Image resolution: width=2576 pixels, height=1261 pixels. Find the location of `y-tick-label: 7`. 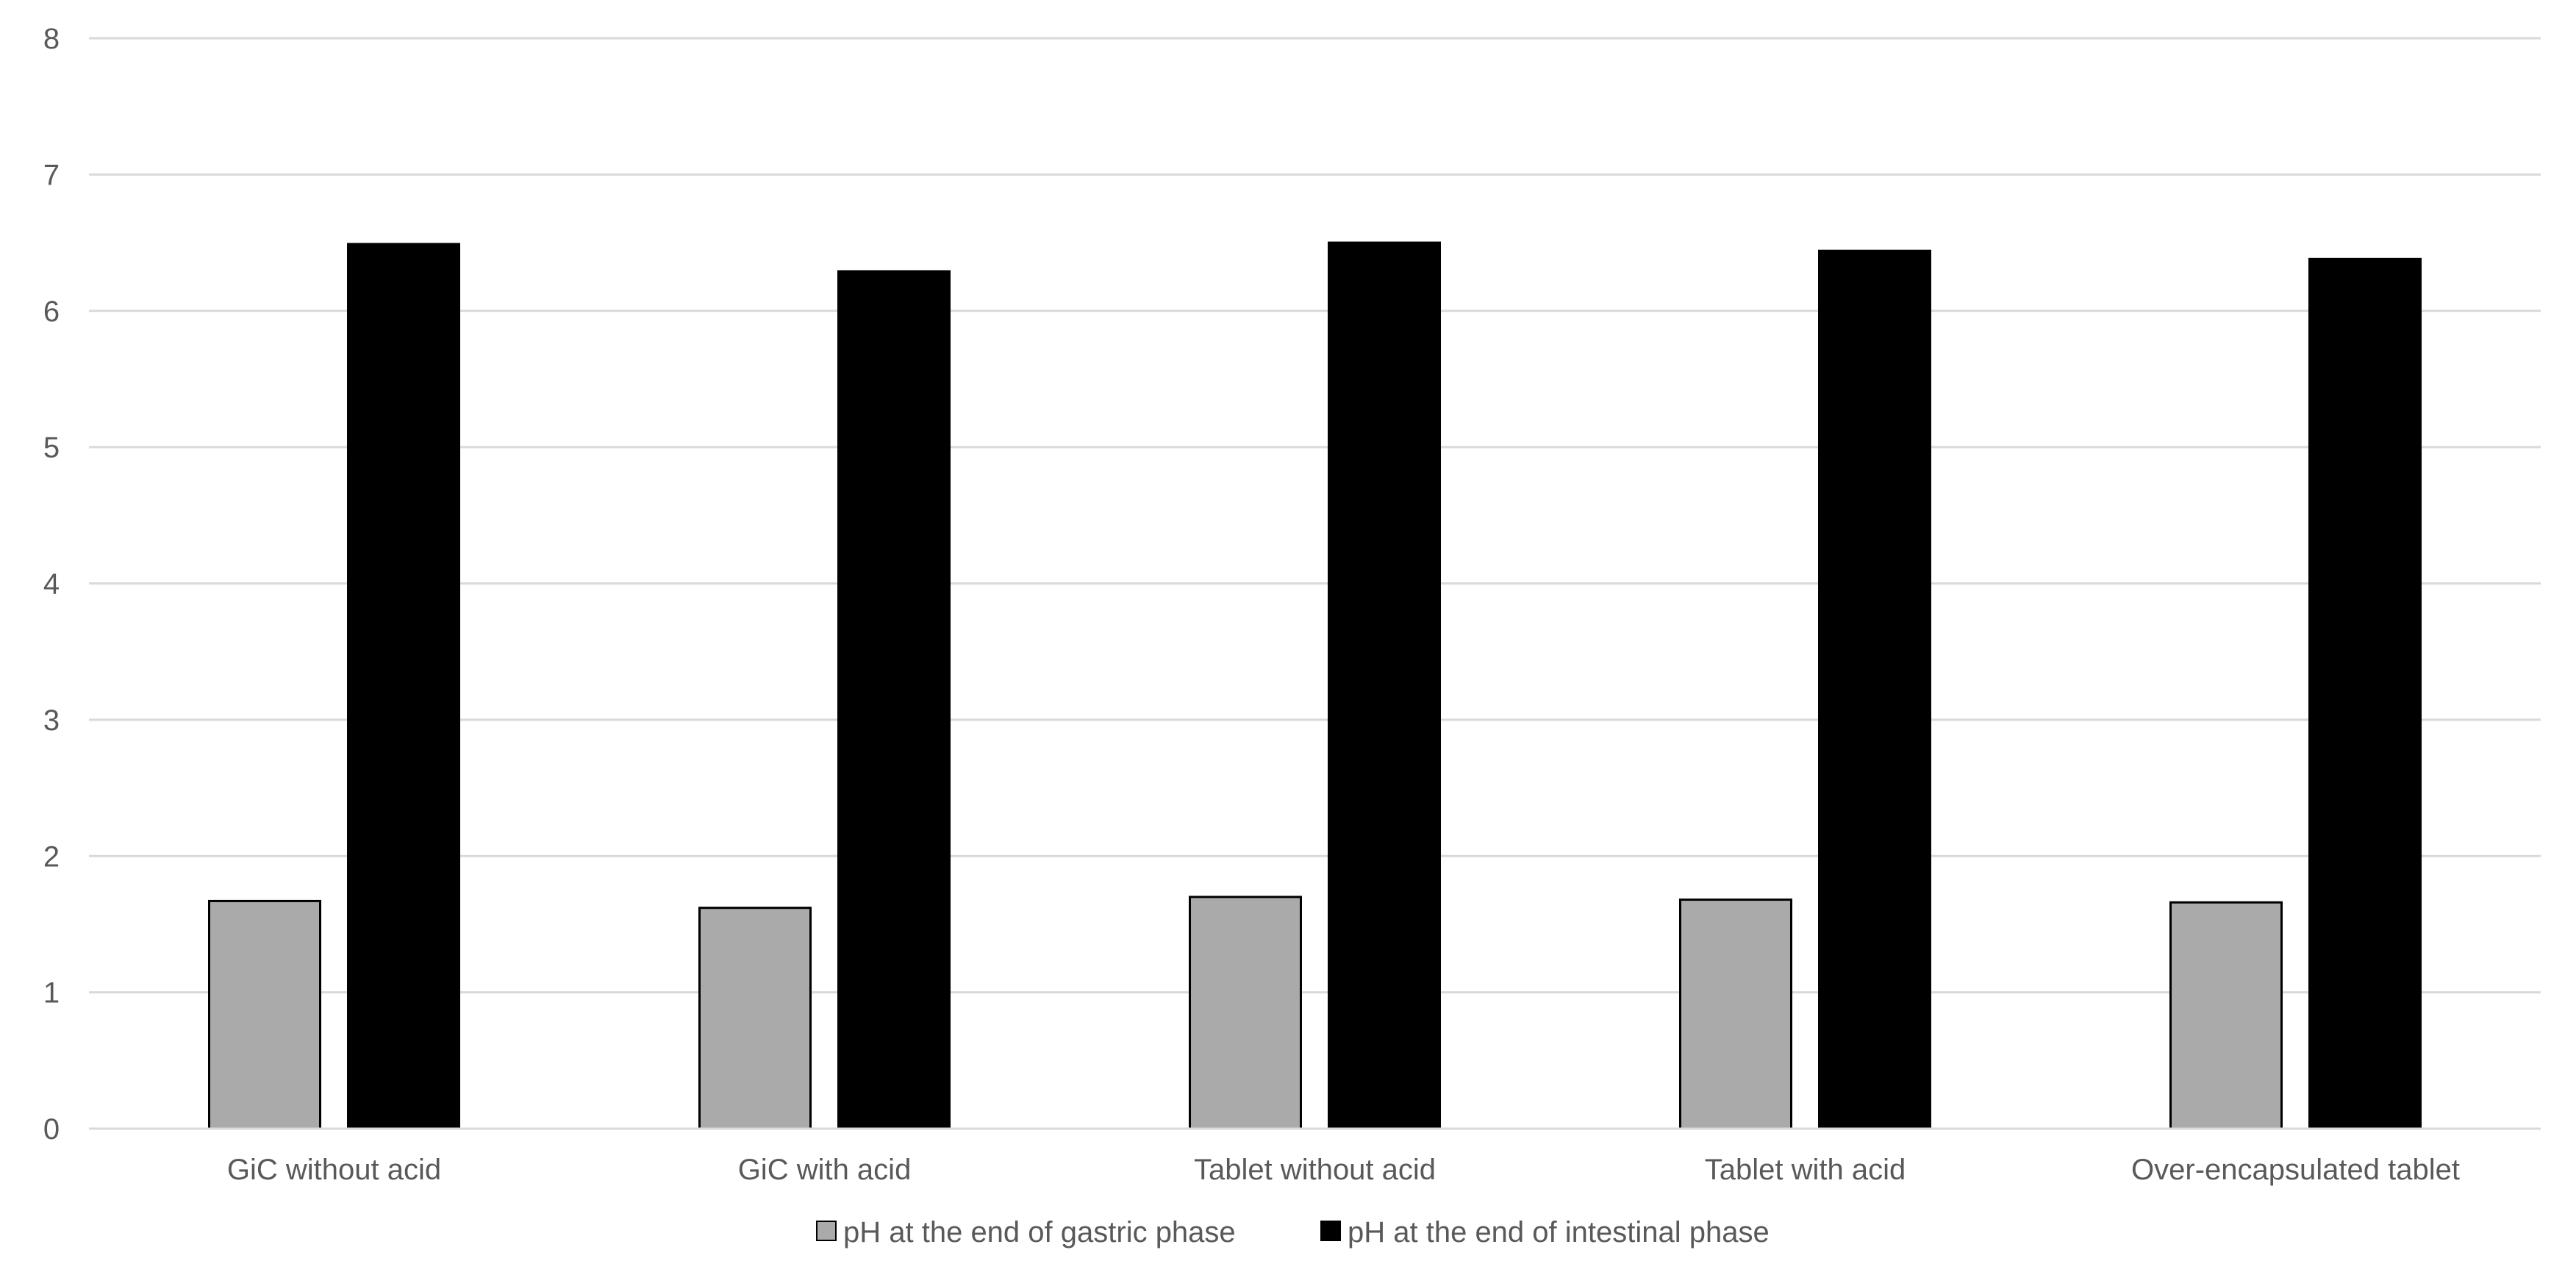

y-tick-label: 7 is located at coordinates (52, 175).